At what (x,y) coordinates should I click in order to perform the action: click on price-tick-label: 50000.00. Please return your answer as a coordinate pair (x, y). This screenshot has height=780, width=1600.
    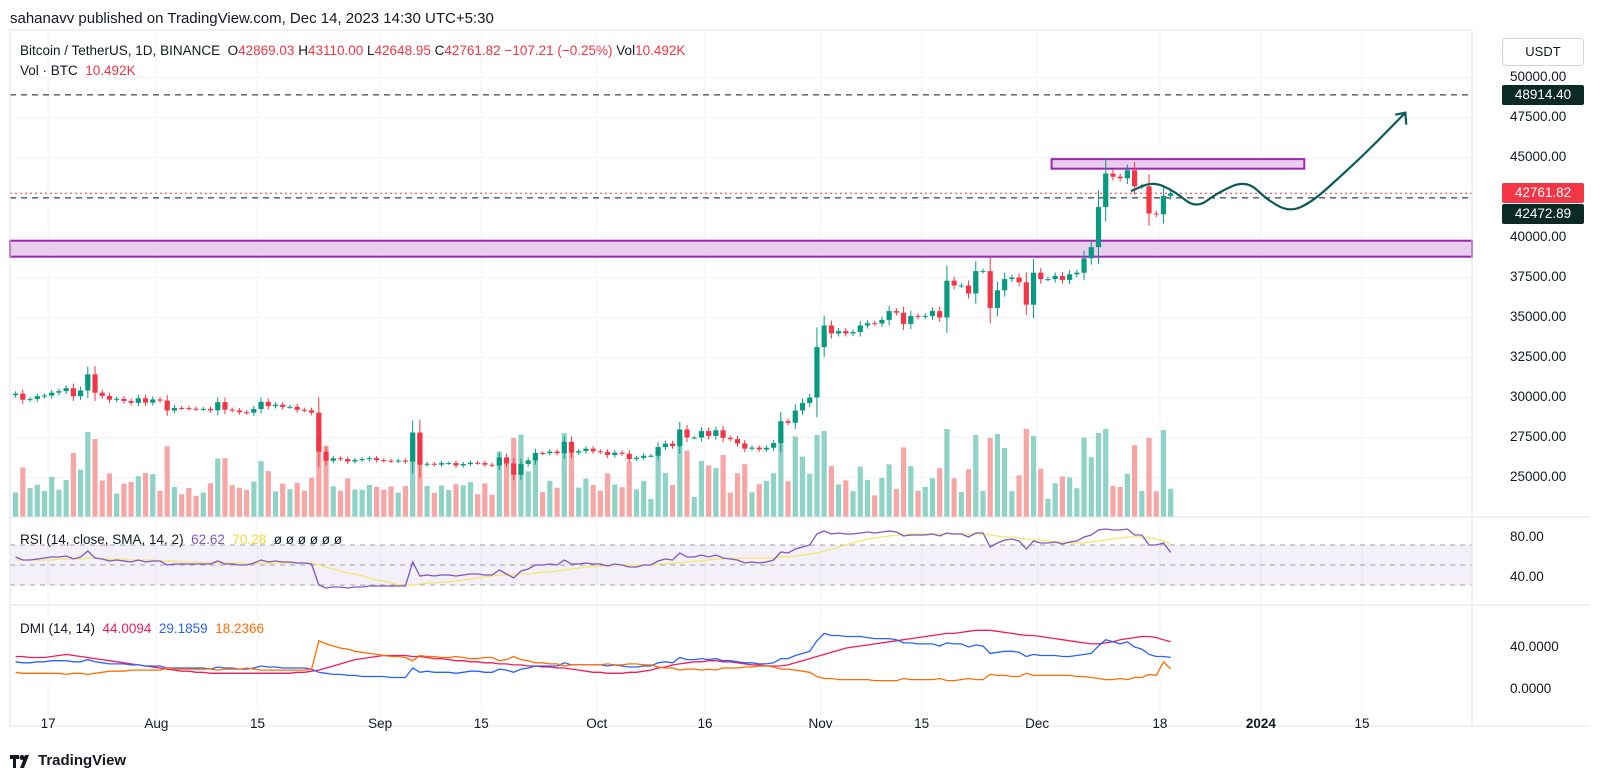
    Looking at the image, I should click on (1538, 76).